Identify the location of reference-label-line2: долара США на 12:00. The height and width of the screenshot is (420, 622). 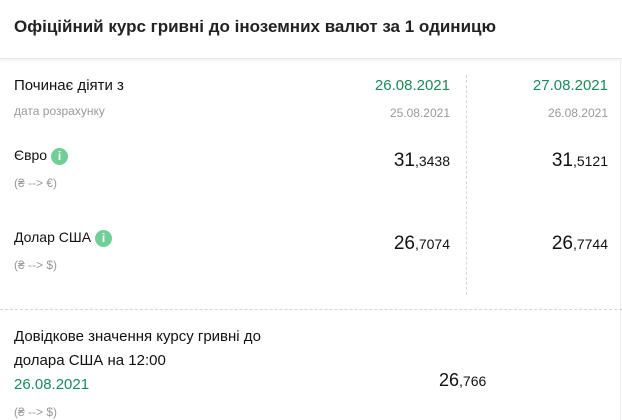
(90, 360).